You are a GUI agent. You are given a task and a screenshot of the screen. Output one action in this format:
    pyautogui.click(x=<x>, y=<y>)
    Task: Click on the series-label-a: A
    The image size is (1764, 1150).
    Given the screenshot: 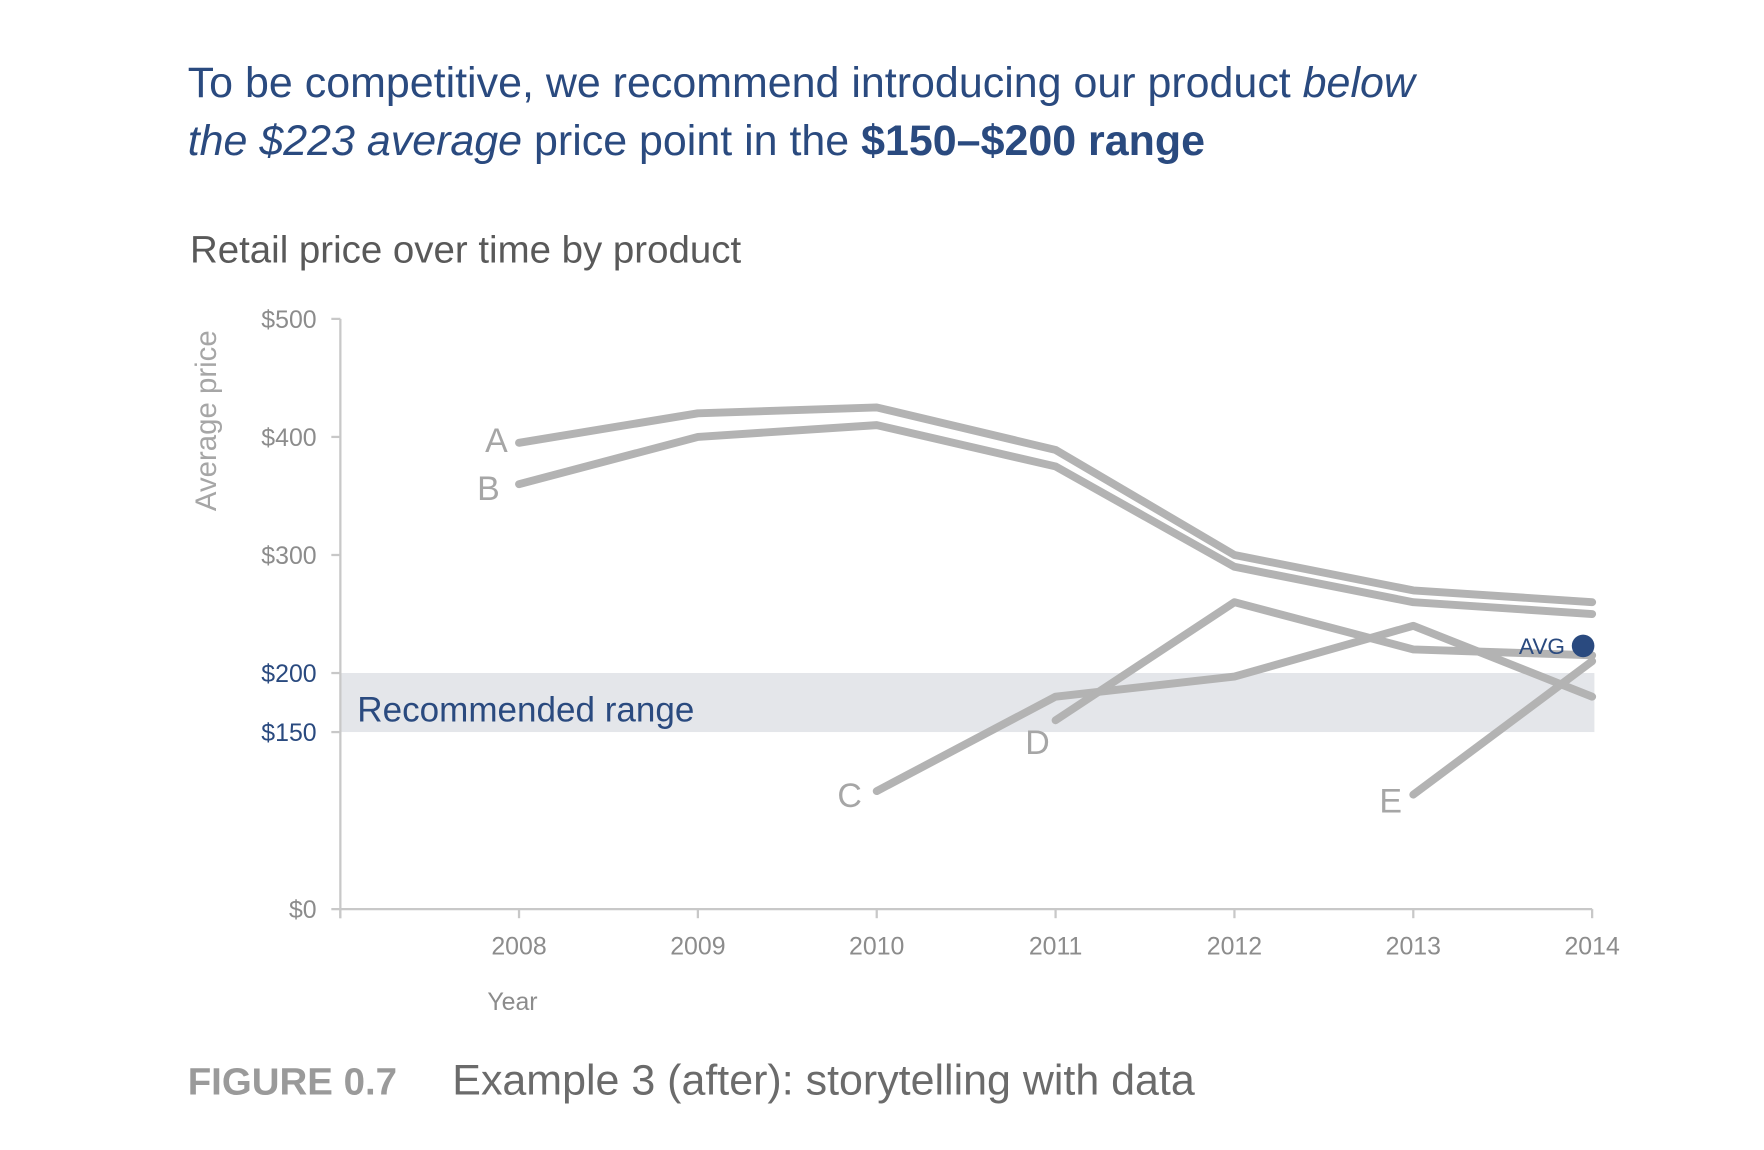 What is the action you would take?
    pyautogui.click(x=496, y=441)
    